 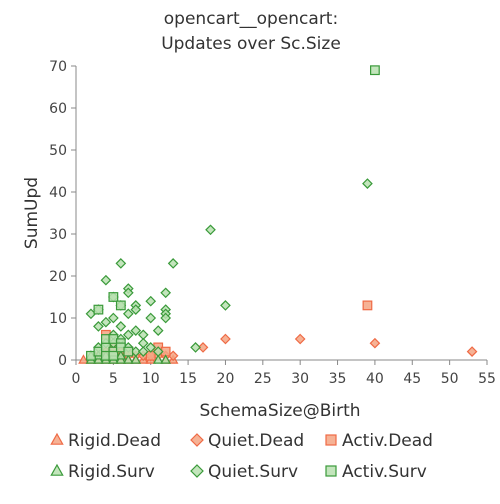 What do you see at coordinates (450, 379) in the screenshot?
I see `x-tick-label: 50` at bounding box center [450, 379].